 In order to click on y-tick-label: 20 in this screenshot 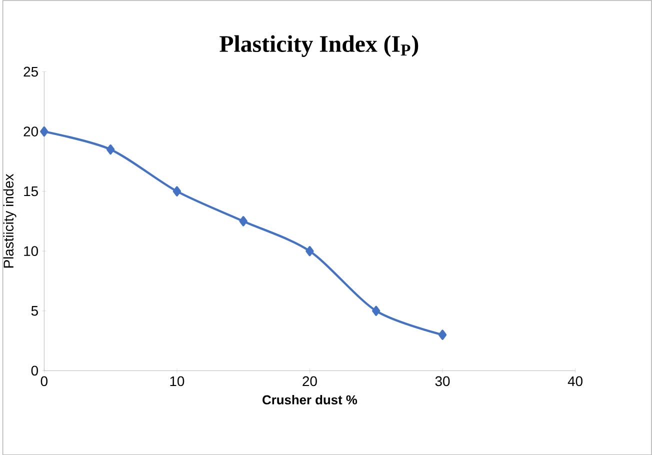, I will do `click(31, 131)`.